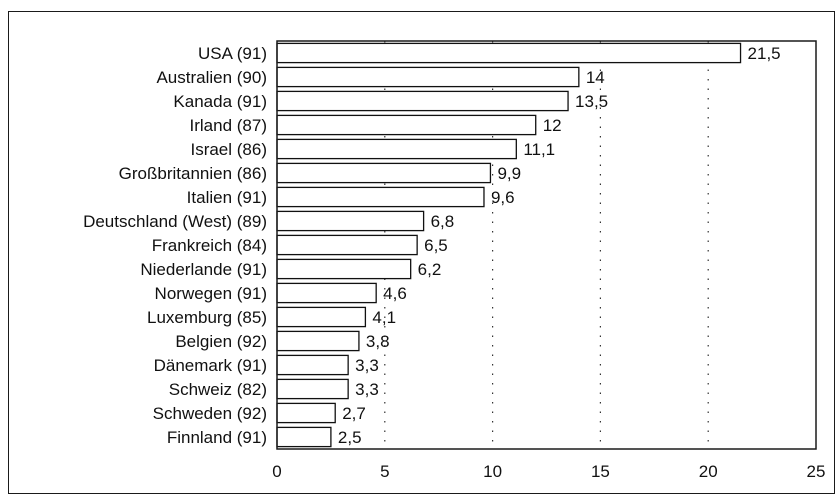 The width and height of the screenshot is (839, 500). I want to click on category-label: Großbritannien (86), so click(193, 173).